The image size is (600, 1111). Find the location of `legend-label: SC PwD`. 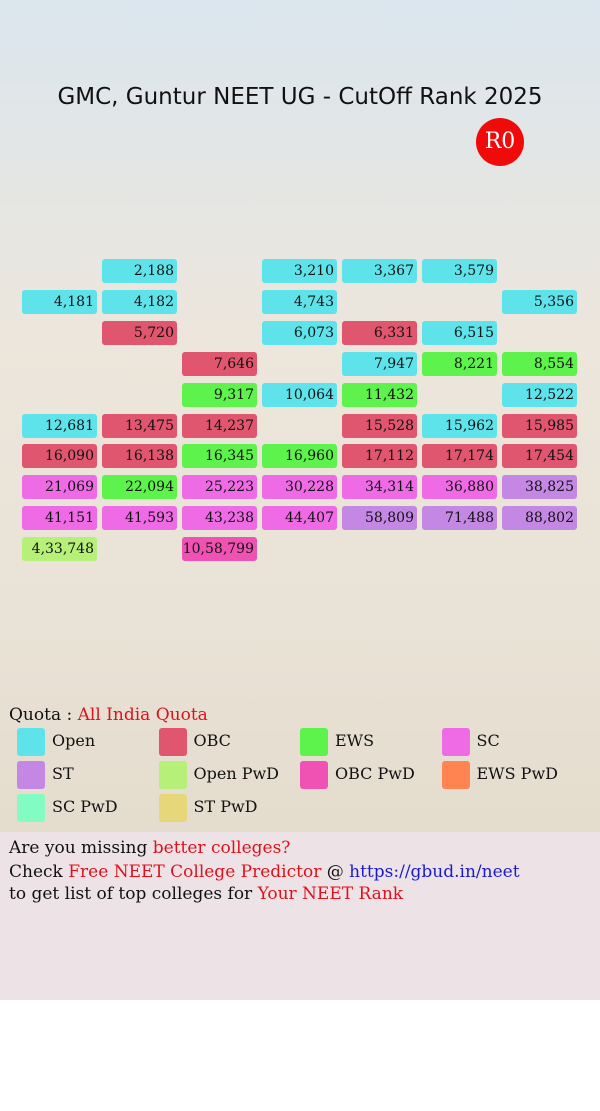

legend-label: SC PwD is located at coordinates (85, 806).